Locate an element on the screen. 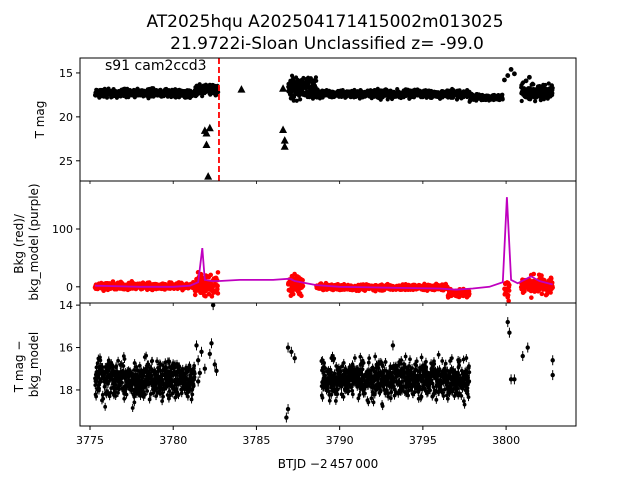  middle-y-ticks: 0 100 is located at coordinates (66, 258).